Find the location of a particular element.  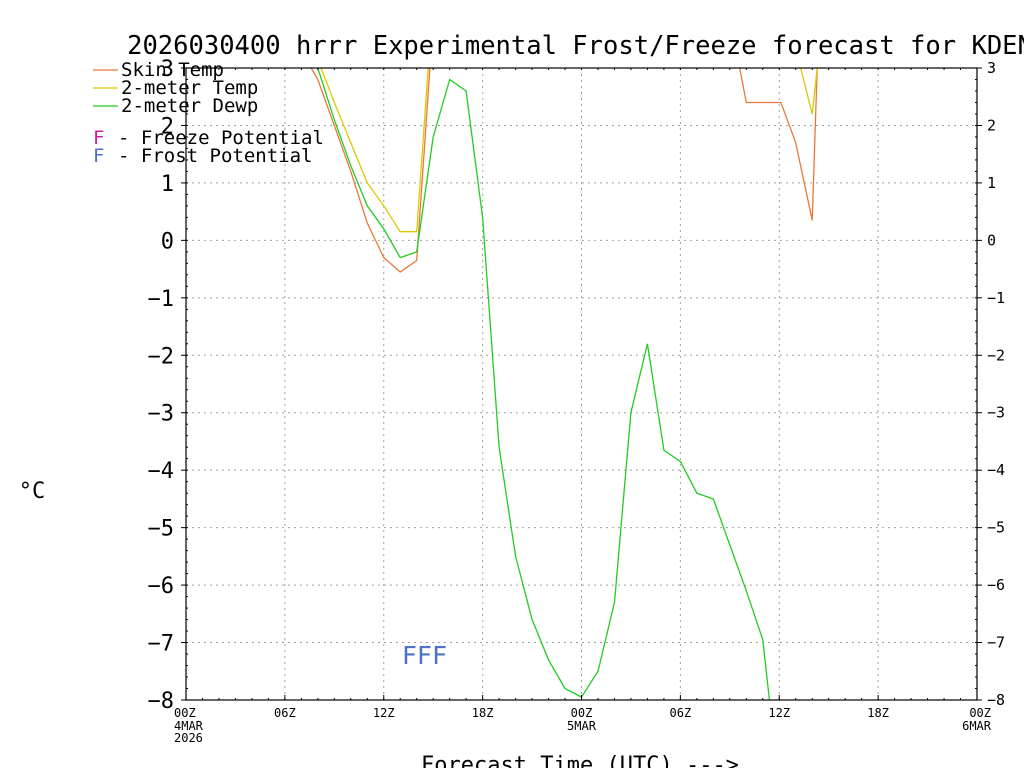

y-tick-label-left: 3 is located at coordinates (167, 69).